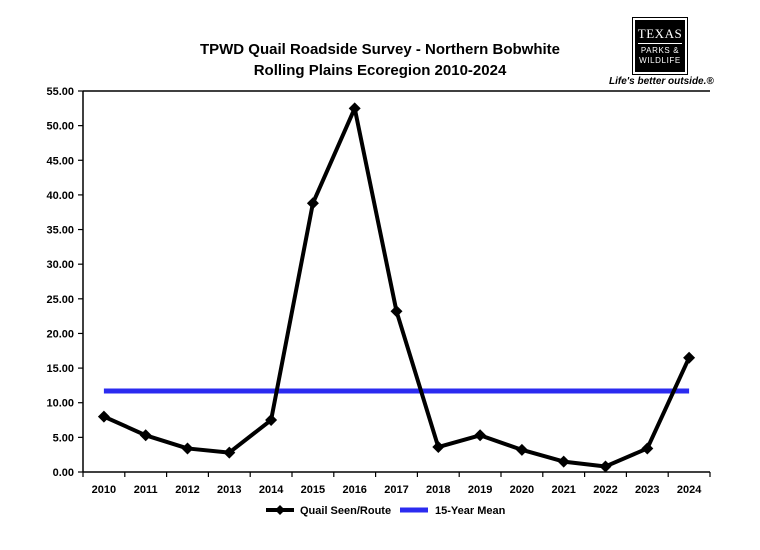 The height and width of the screenshot is (550, 760). What do you see at coordinates (661, 81) in the screenshot?
I see `logo-tagline: Life's better outside.®` at bounding box center [661, 81].